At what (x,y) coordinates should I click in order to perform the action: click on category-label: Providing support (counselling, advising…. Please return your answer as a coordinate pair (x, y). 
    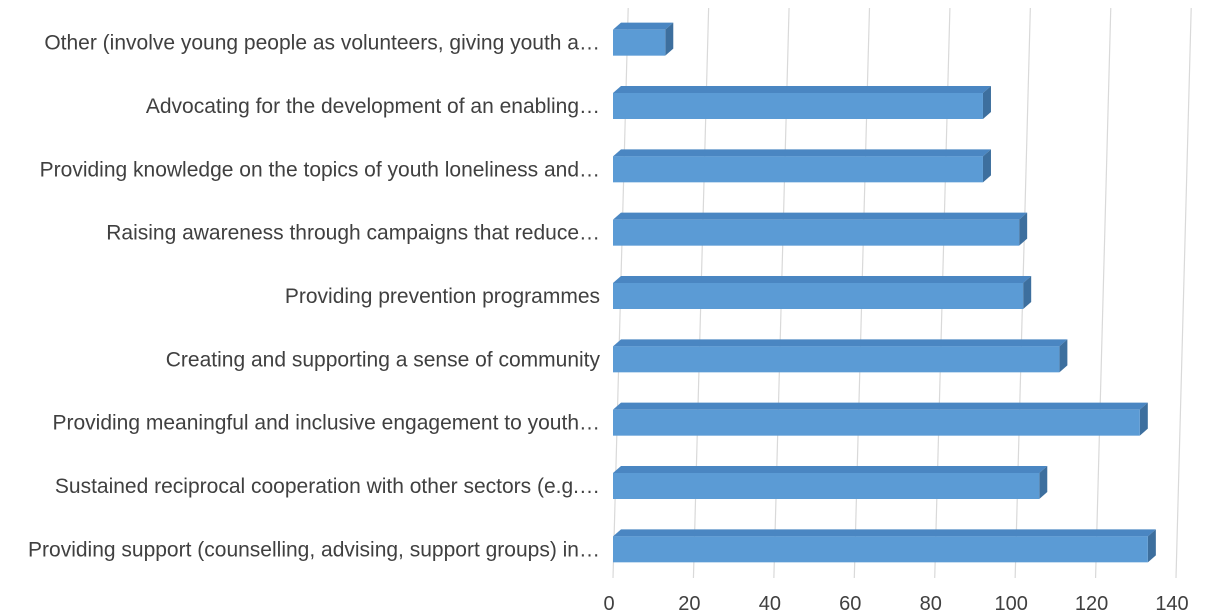
    Looking at the image, I should click on (314, 549).